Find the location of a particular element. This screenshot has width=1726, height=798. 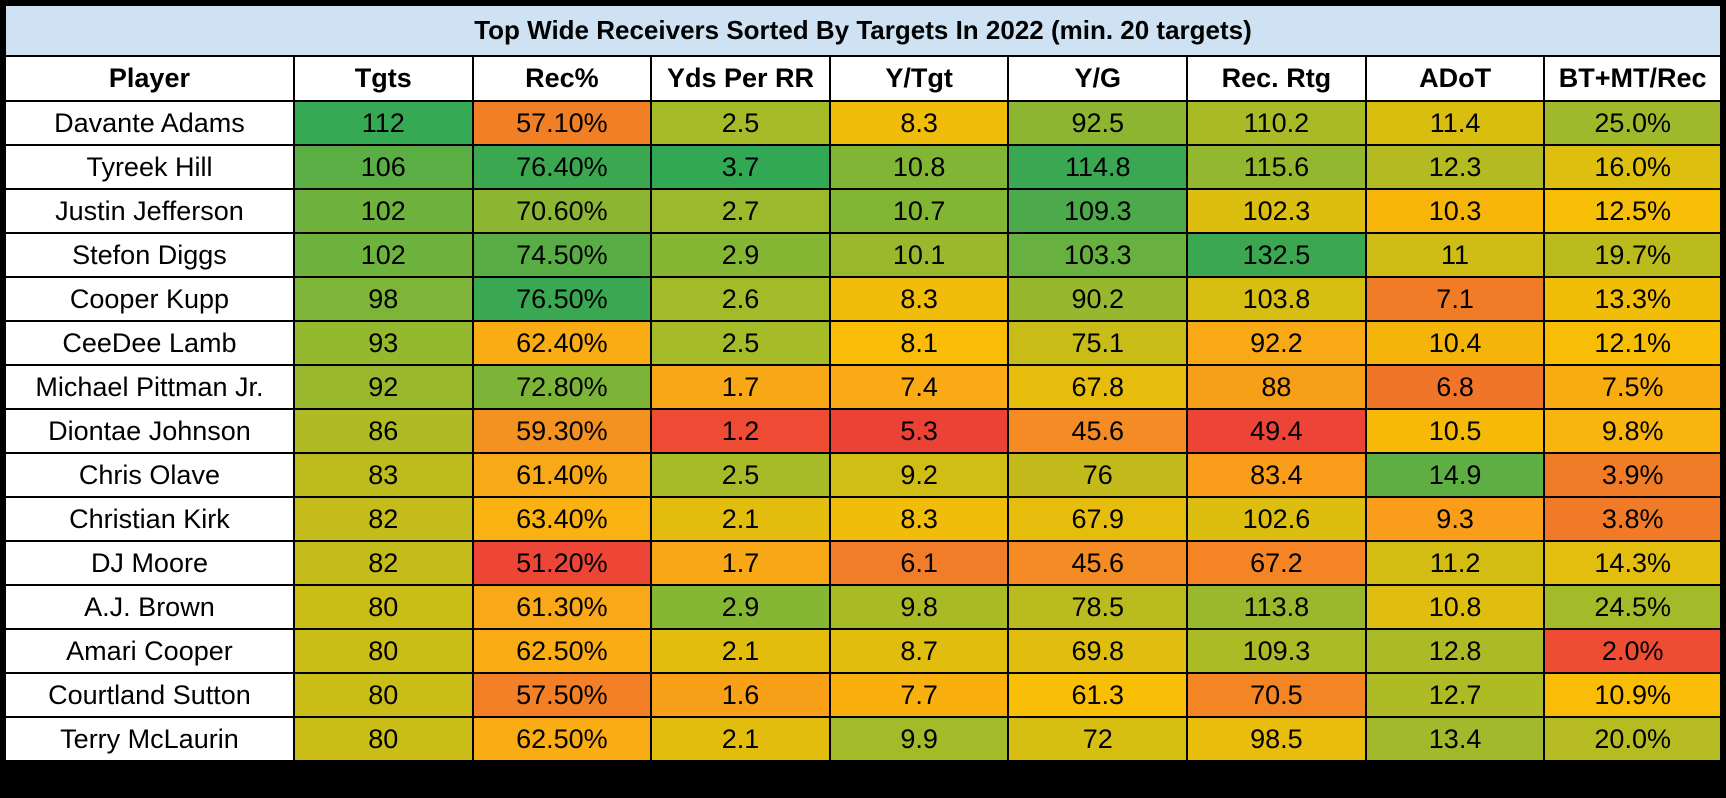

stat-cell-tgts: 102 is located at coordinates (383, 211).